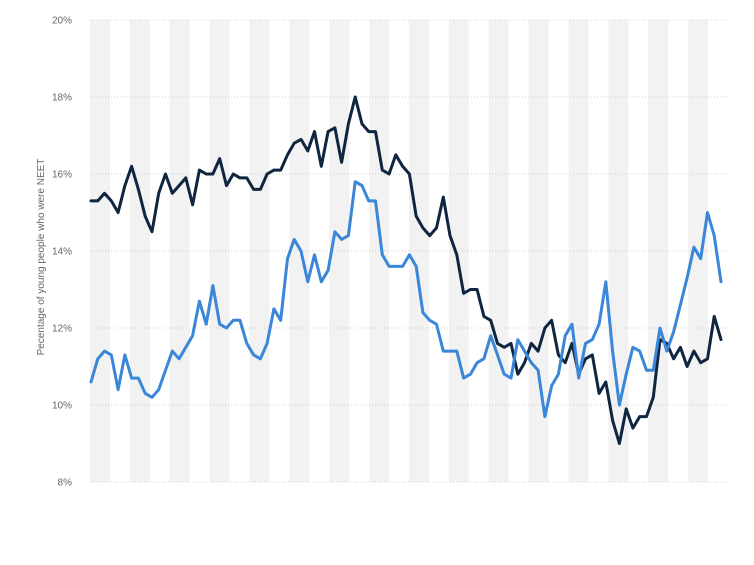 This screenshot has height=565, width=754. I want to click on y-axis-ticks: 8% 10% 12% 14% 16% 18% 20%, so click(62, 252).